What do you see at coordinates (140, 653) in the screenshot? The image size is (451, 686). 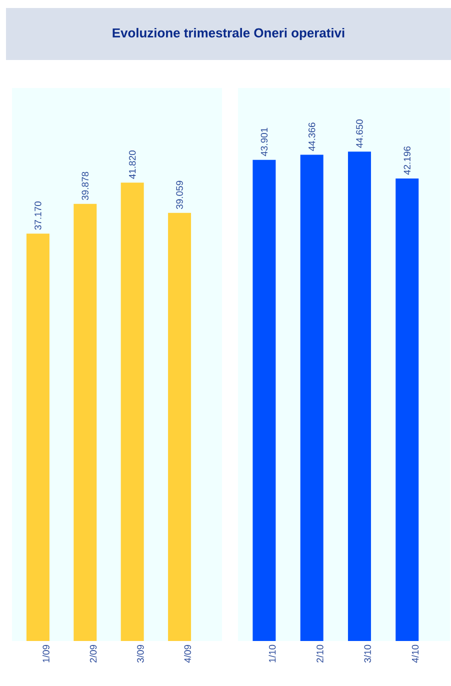 I see `x-tick-label: 3/09` at bounding box center [140, 653].